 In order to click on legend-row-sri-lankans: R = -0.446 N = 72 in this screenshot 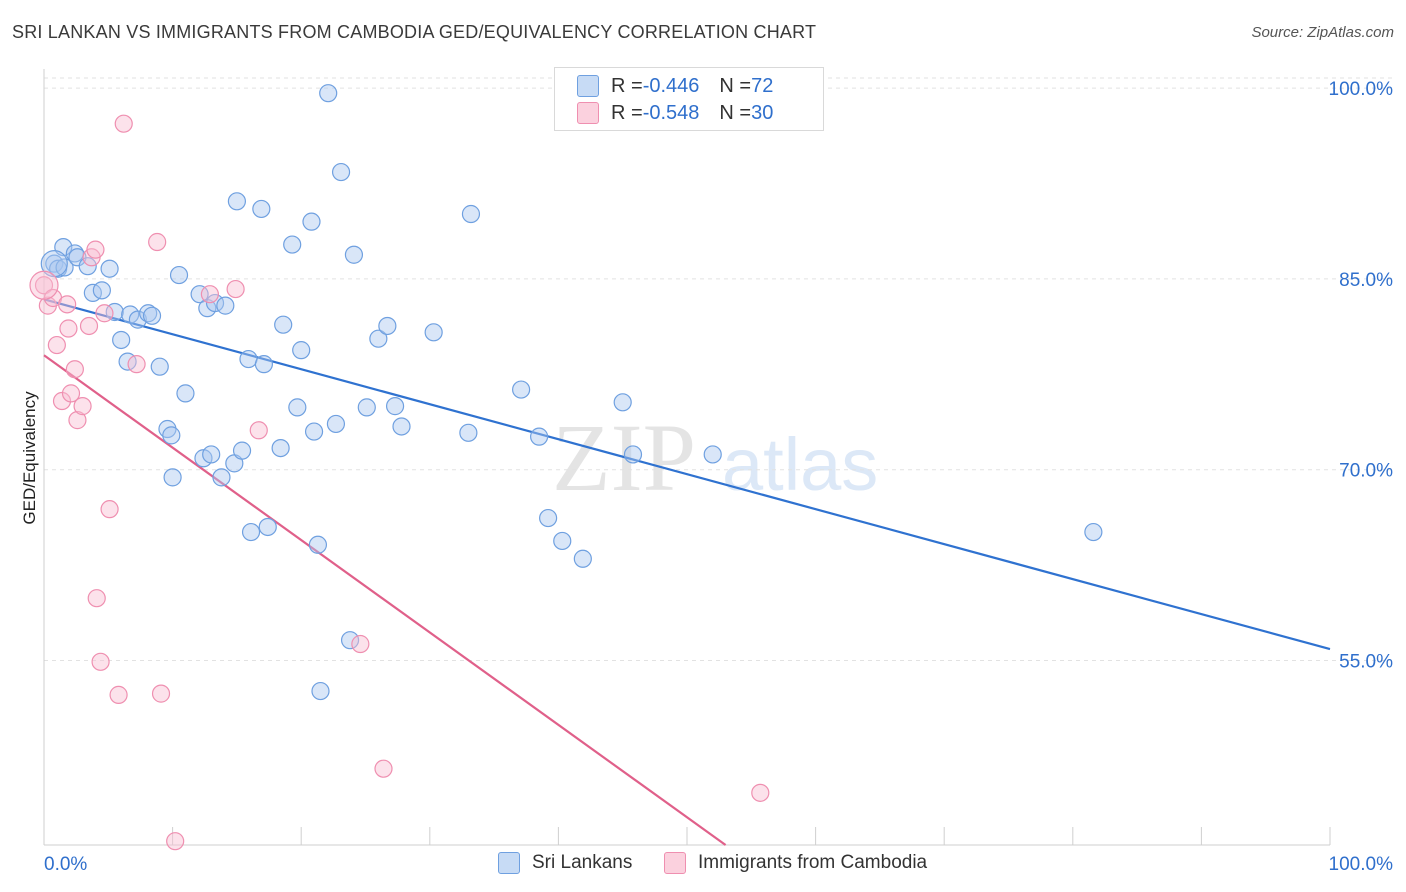, I will do `click(675, 86)`.